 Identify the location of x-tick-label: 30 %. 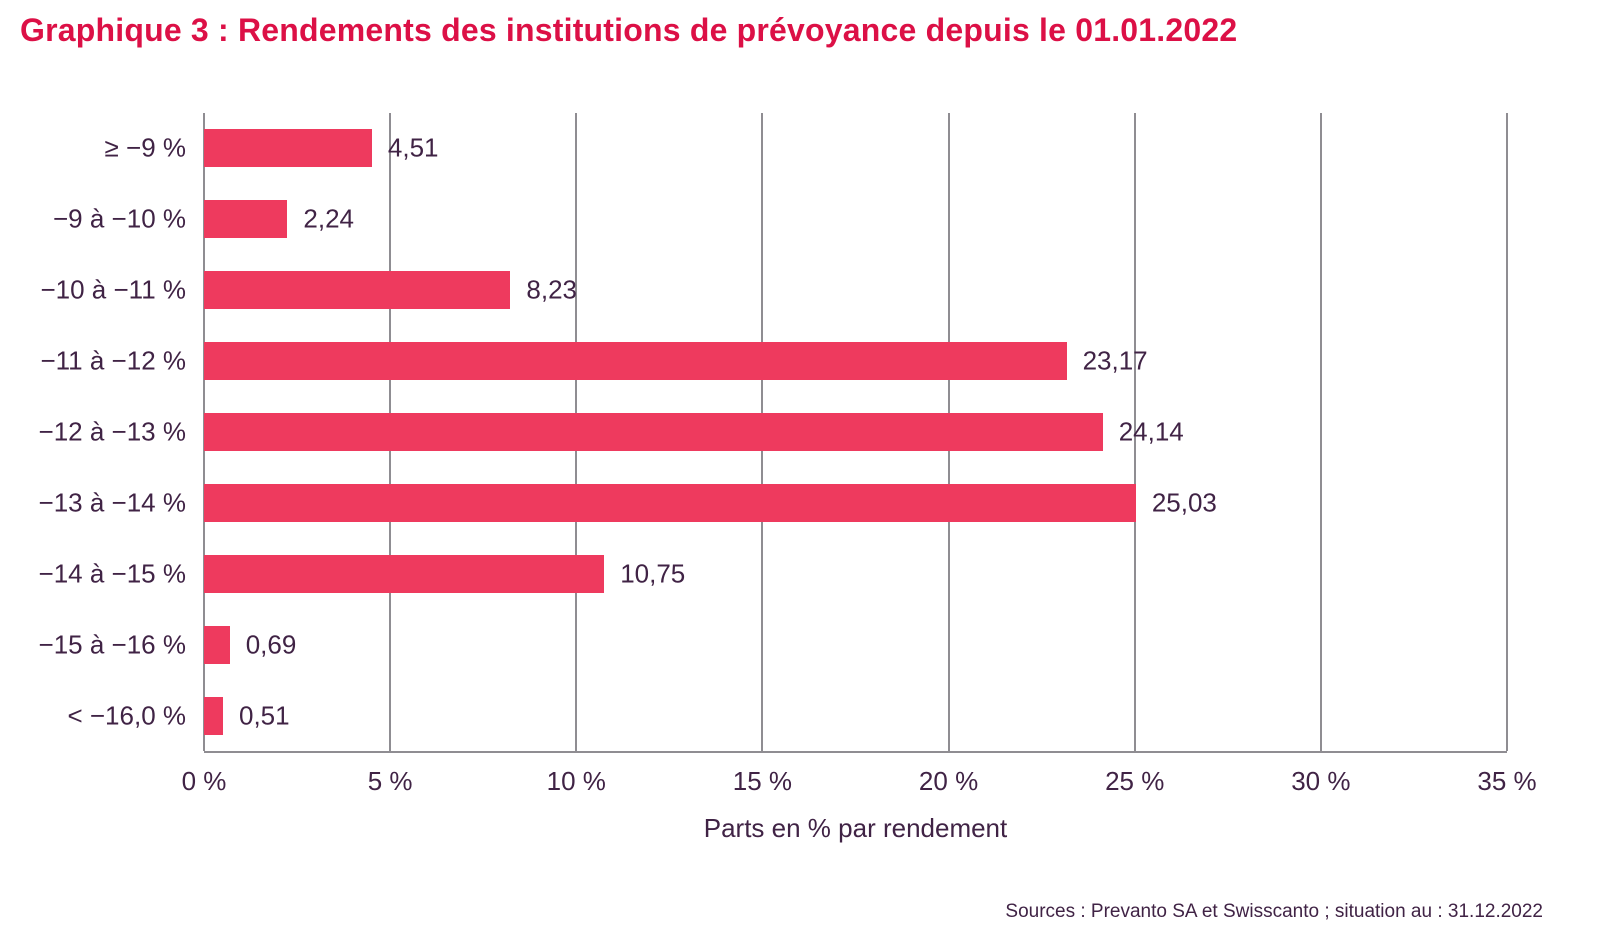
(1321, 781).